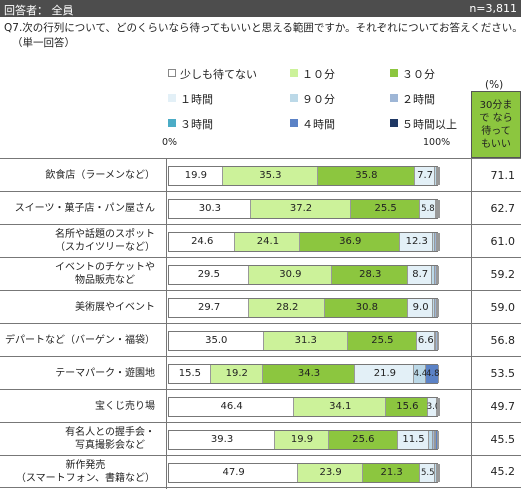 This screenshot has height=489, width=521. What do you see at coordinates (340, 406) in the screenshot?
I see `data-label: 34.1` at bounding box center [340, 406].